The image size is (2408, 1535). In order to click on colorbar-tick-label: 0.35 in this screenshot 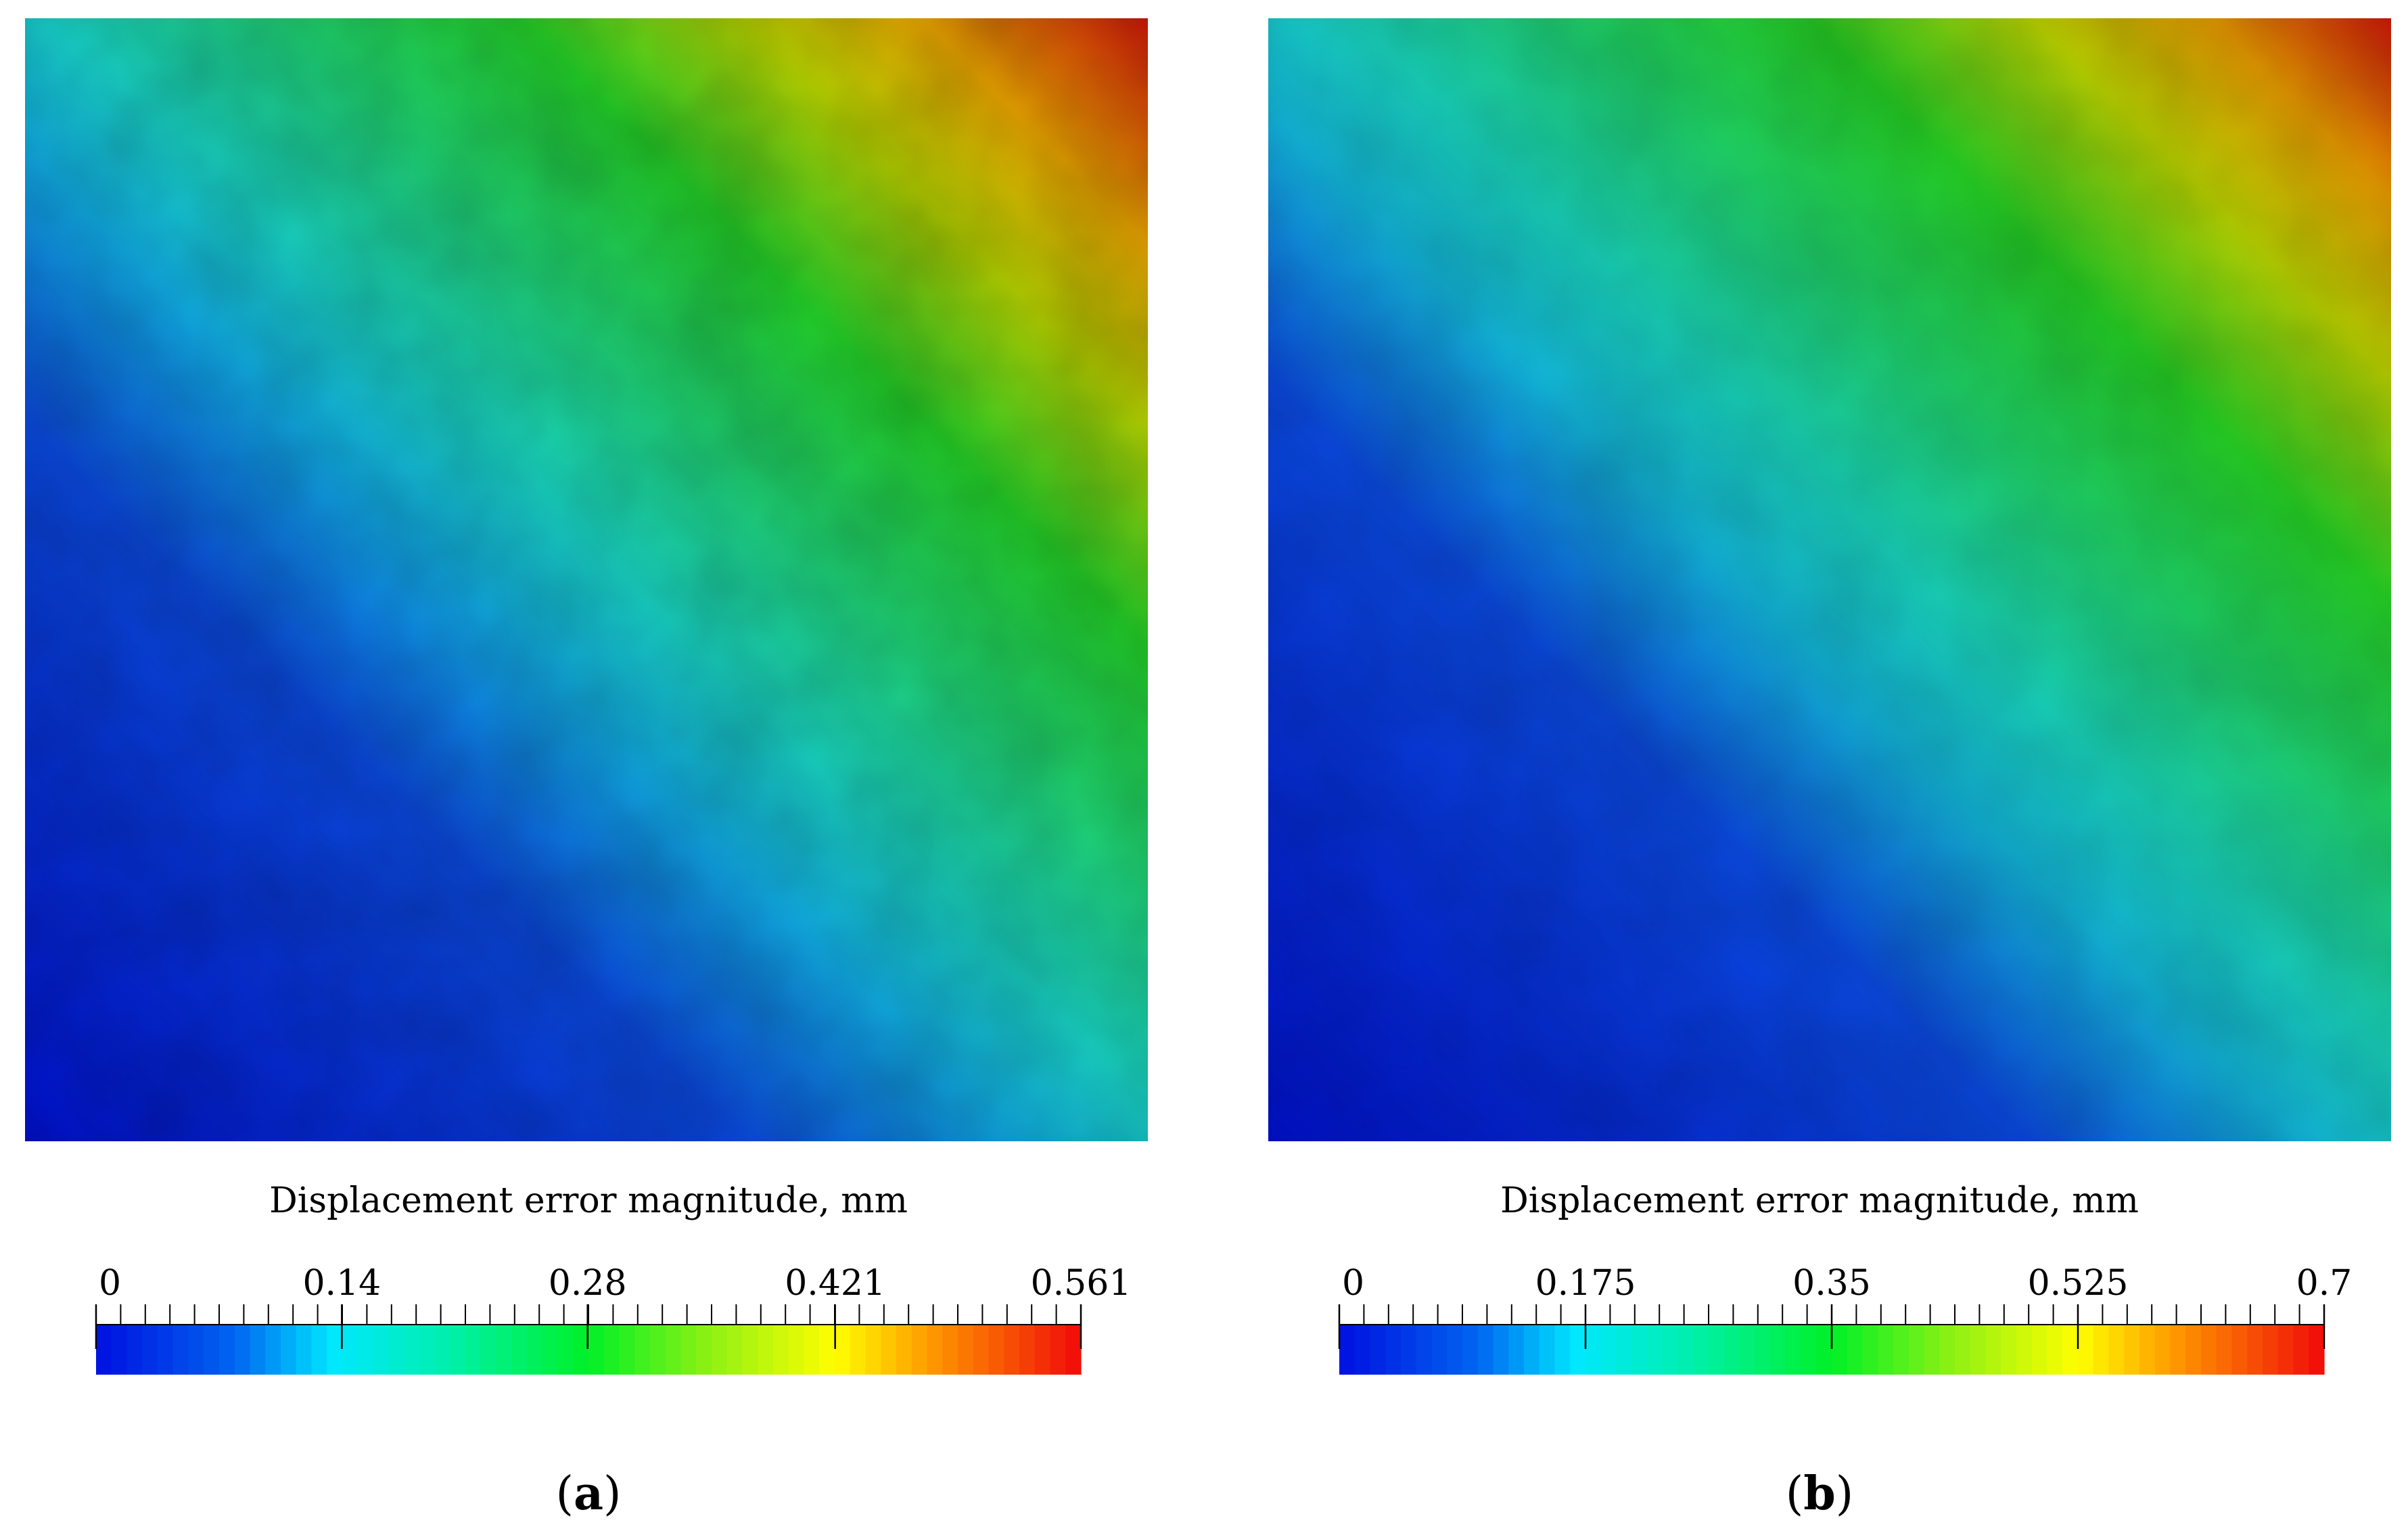, I will do `click(1831, 1283)`.